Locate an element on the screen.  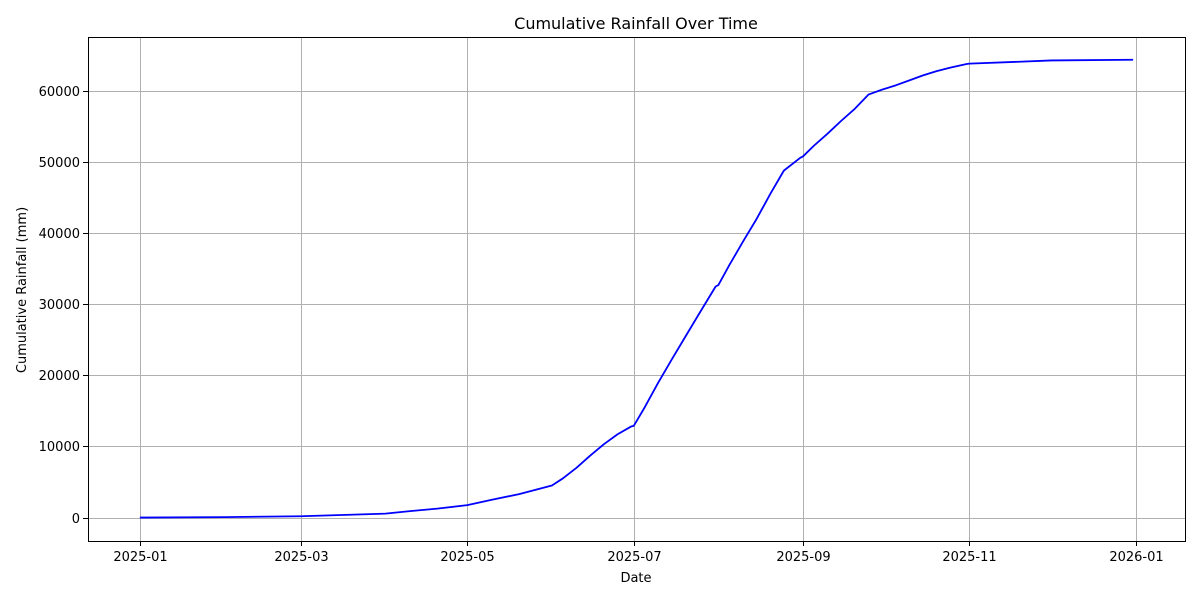
y-tick-label: 40000 is located at coordinates (59, 234).